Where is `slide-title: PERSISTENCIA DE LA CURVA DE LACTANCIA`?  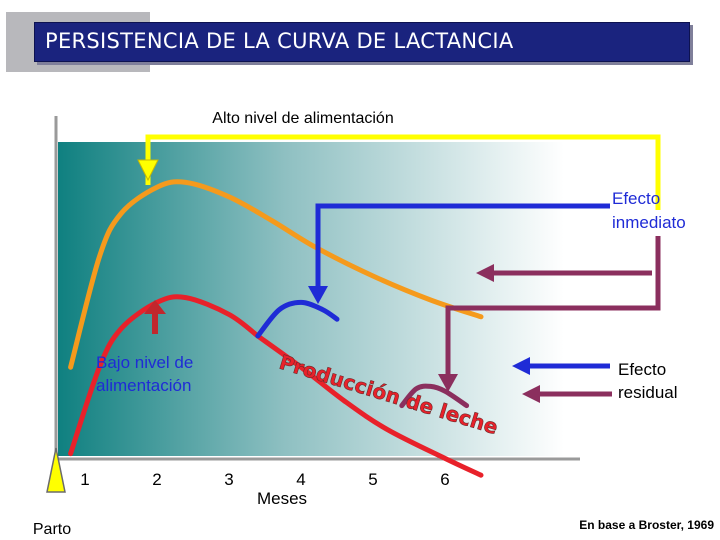 slide-title: PERSISTENCIA DE LA CURVA DE LACTANCIA is located at coordinates (279, 41).